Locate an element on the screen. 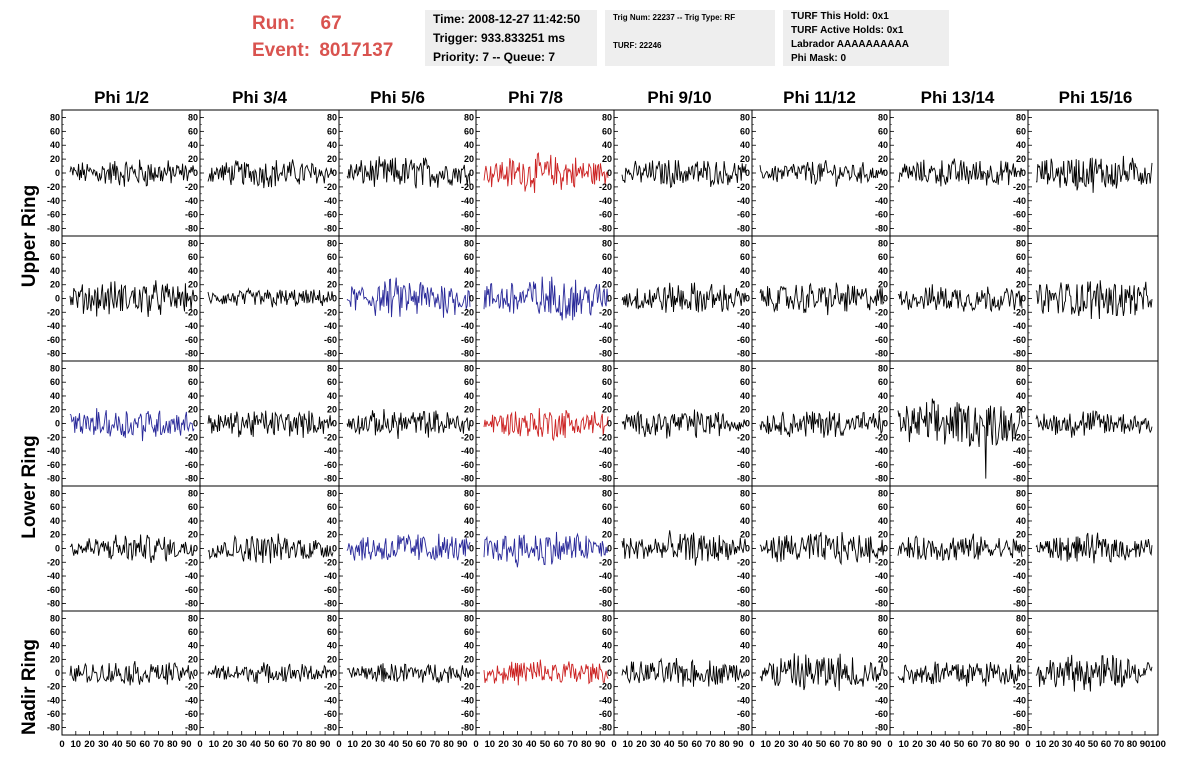 Image resolution: width=1196 pixels, height=772 pixels. x-tick-label: 40 is located at coordinates (531, 744).